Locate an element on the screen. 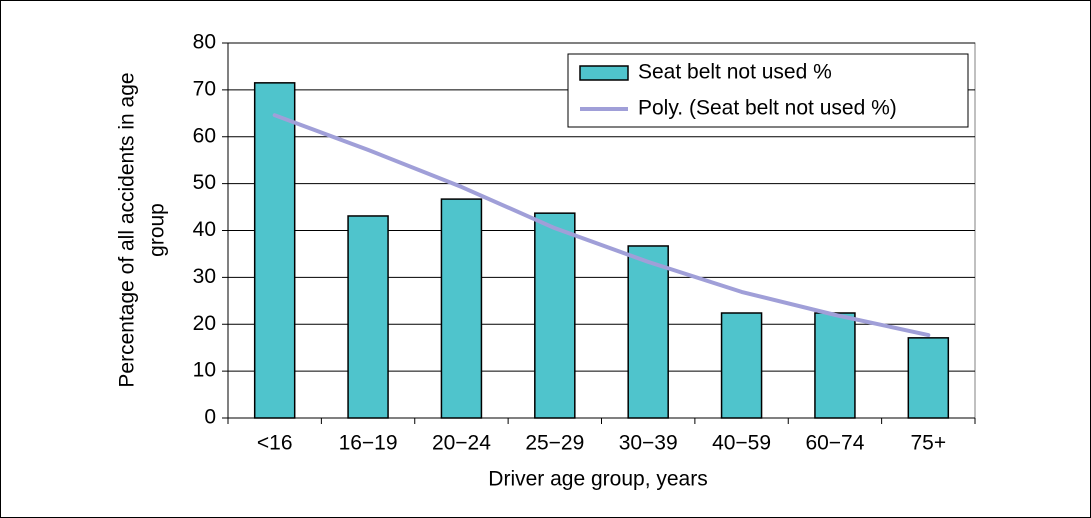 The image size is (1091, 518). y-tick-label: 60 is located at coordinates (204, 135).